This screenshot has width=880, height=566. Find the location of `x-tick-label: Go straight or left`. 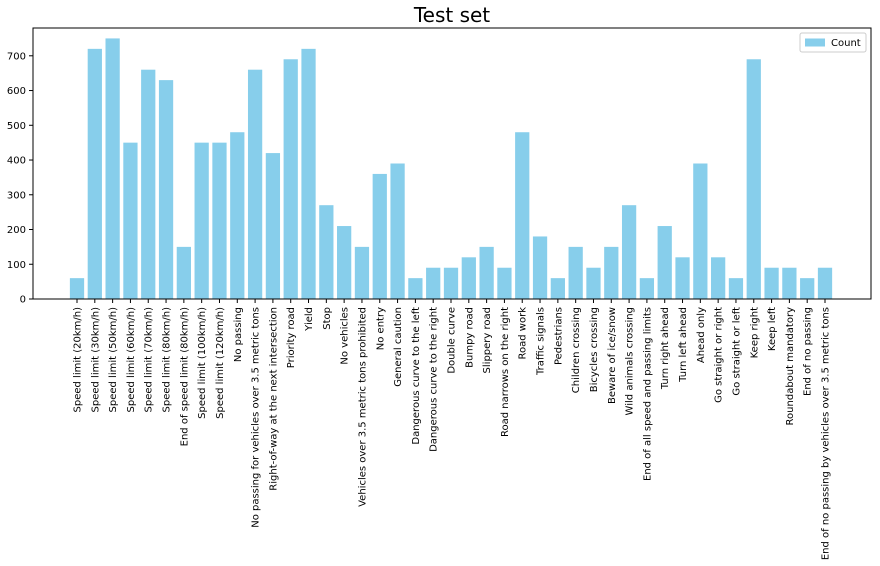

x-tick-label: Go straight or left is located at coordinates (736, 351).